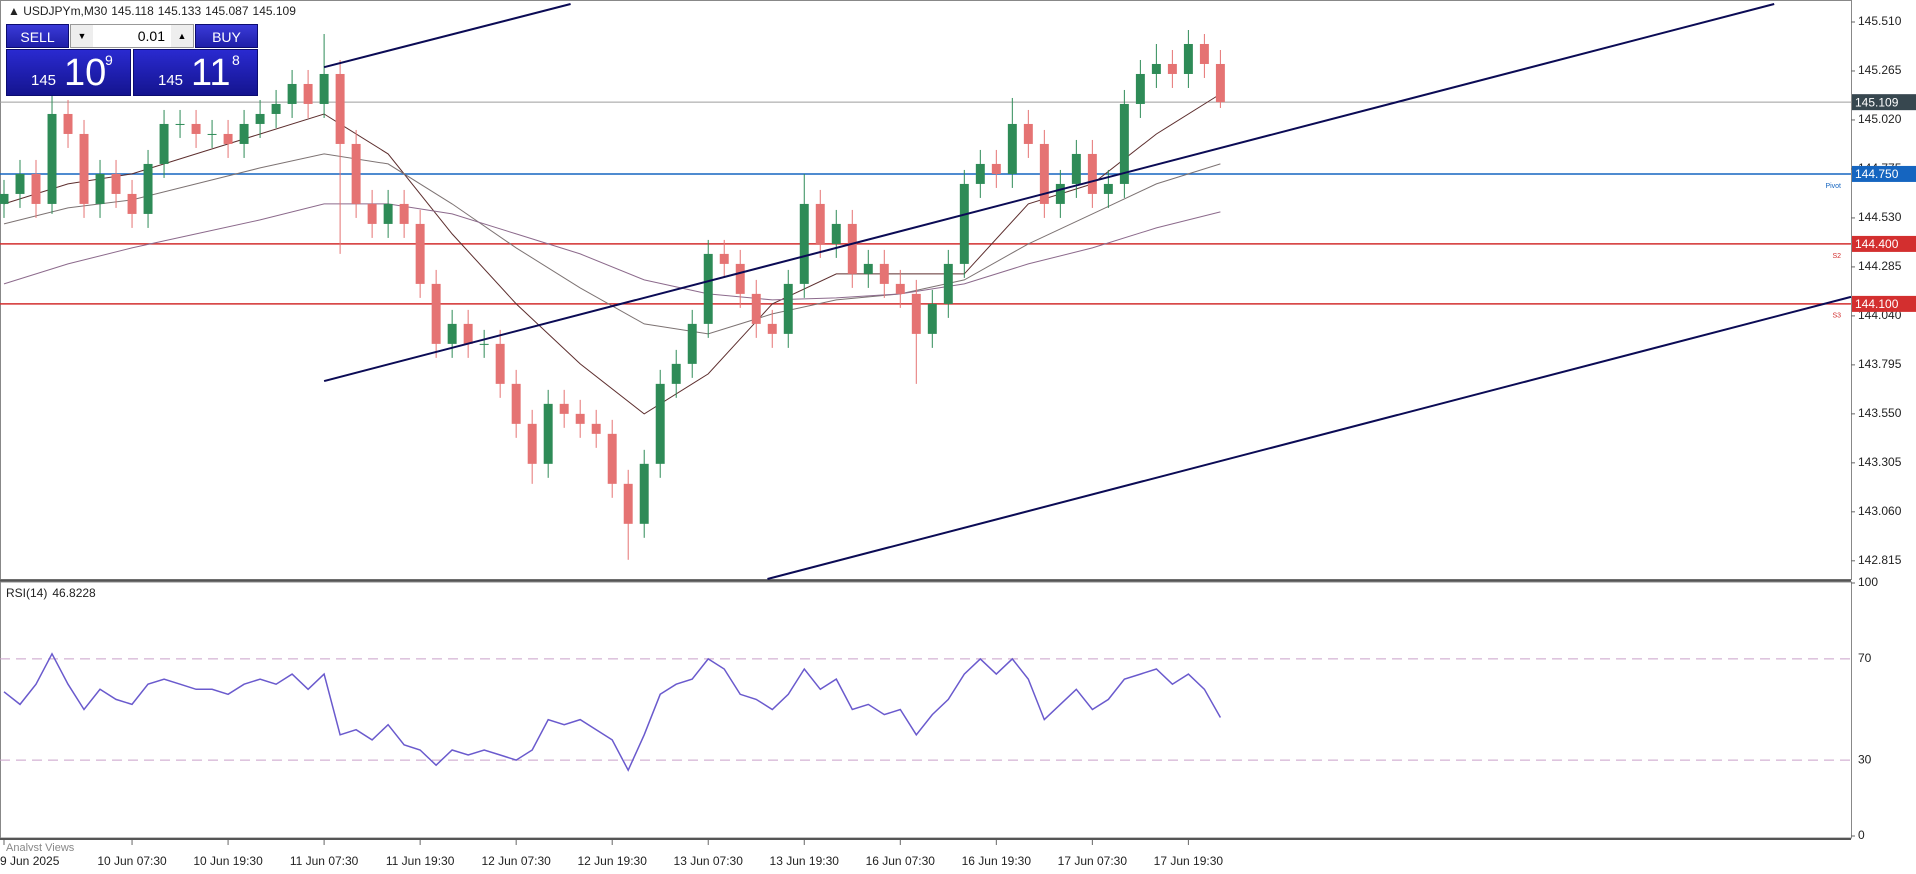 This screenshot has height=874, width=1916. Describe the element at coordinates (65, 11) in the screenshot. I see `symbol: USDJPYm,M30` at that location.